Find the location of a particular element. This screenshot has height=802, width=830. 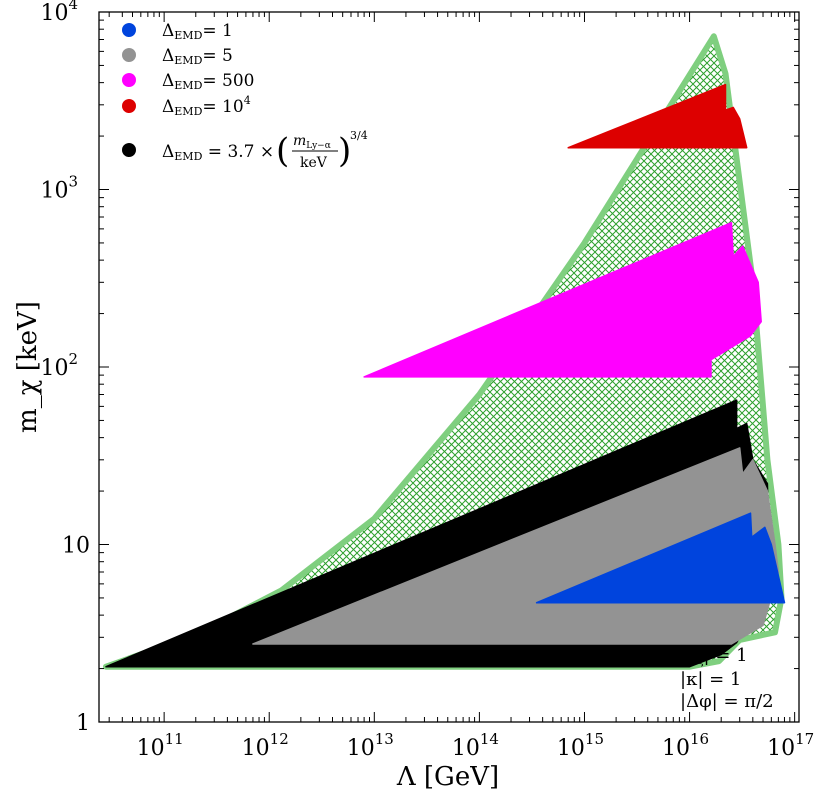

y-tick-label: 10⁴ is located at coordinates (59, 13).